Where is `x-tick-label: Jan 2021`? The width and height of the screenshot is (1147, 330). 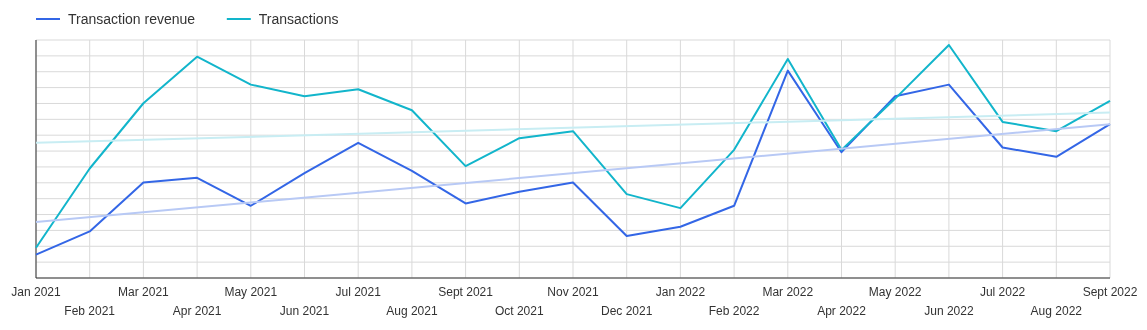
x-tick-label: Jan 2021 is located at coordinates (36, 292).